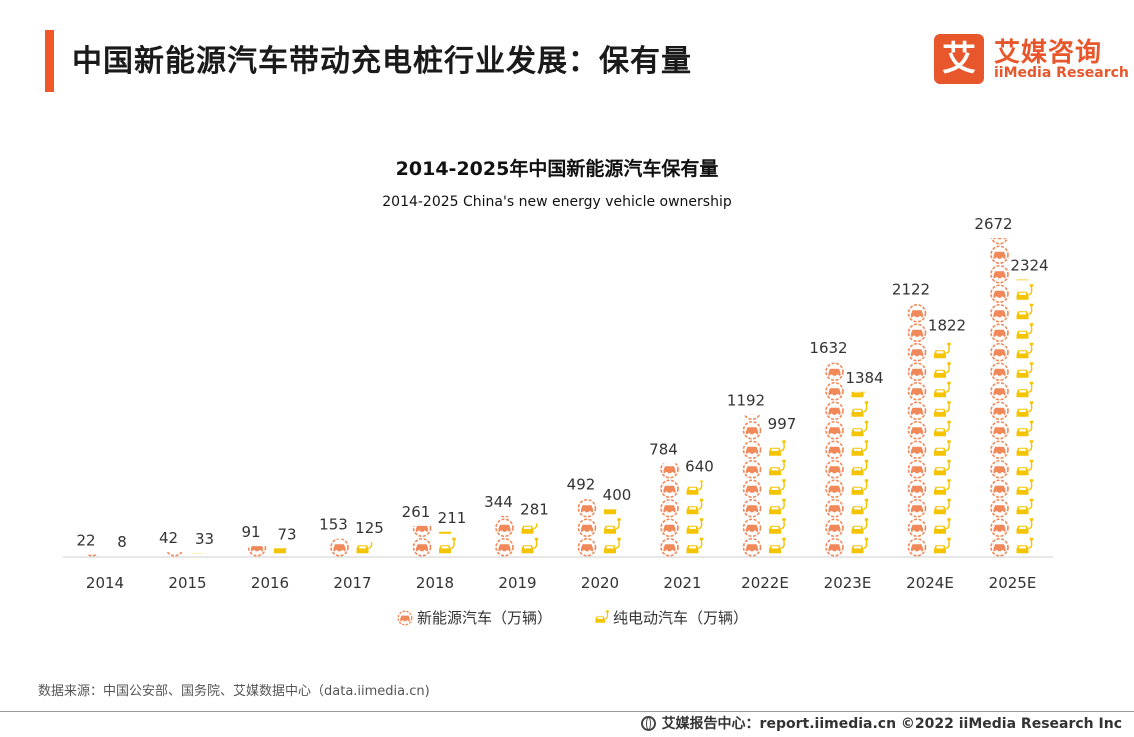 Image resolution: width=1134 pixels, height=737 pixels. Describe the element at coordinates (1048, 53) in the screenshot. I see `logo-name-cn: 艾媒咨询` at that location.